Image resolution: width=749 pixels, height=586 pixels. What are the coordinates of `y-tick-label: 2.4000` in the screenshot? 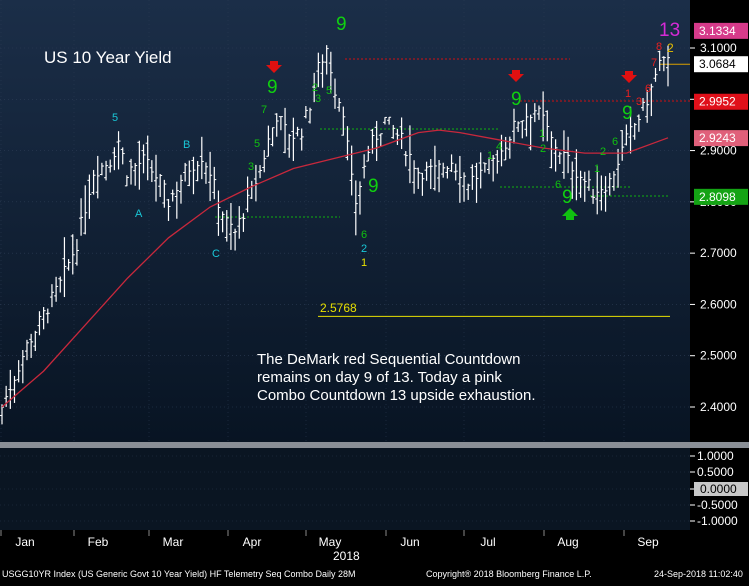 It's located at (718, 407).